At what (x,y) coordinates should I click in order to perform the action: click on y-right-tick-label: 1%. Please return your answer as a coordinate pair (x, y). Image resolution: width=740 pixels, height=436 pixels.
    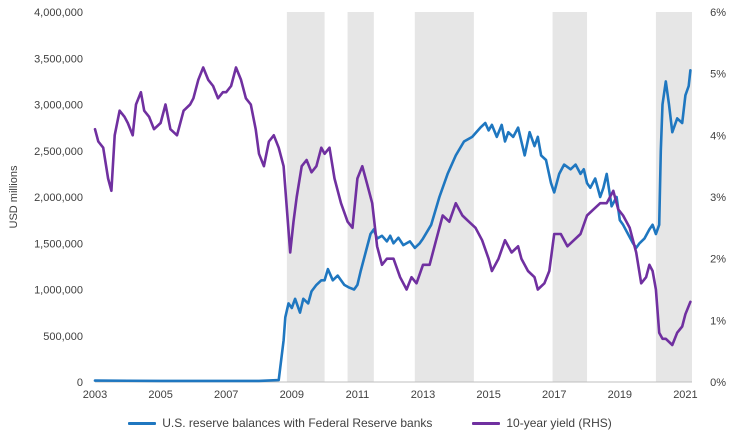
    Looking at the image, I should click on (718, 321).